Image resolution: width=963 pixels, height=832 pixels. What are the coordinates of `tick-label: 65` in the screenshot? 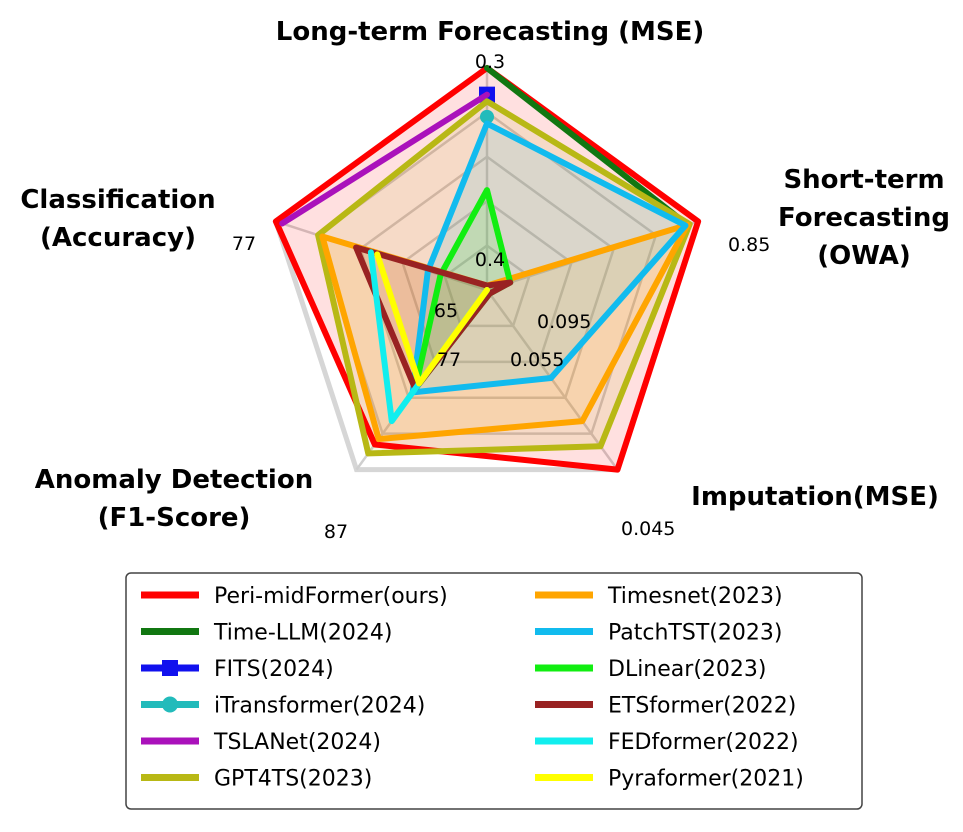 It's located at (446, 311).